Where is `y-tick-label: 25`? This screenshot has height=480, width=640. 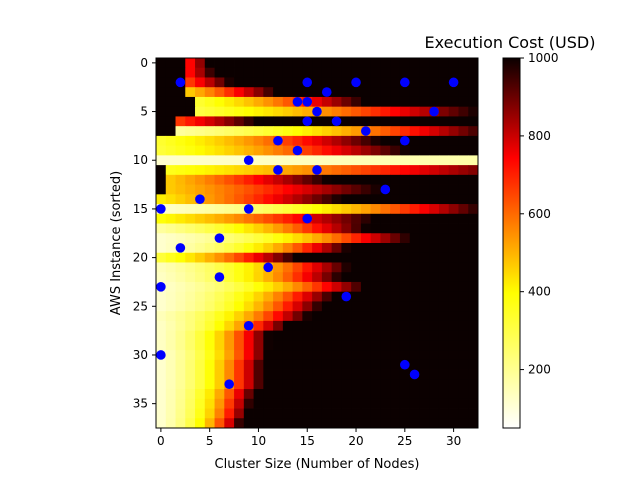
y-tick-label: 25 is located at coordinates (140, 306).